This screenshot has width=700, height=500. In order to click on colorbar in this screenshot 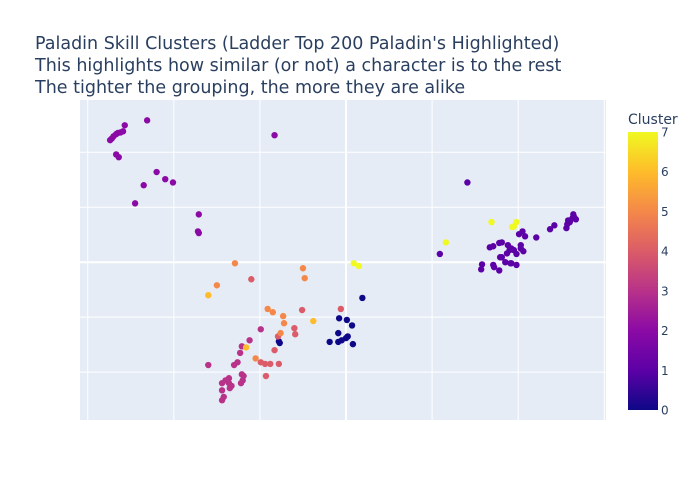, I will do `click(643, 271)`.